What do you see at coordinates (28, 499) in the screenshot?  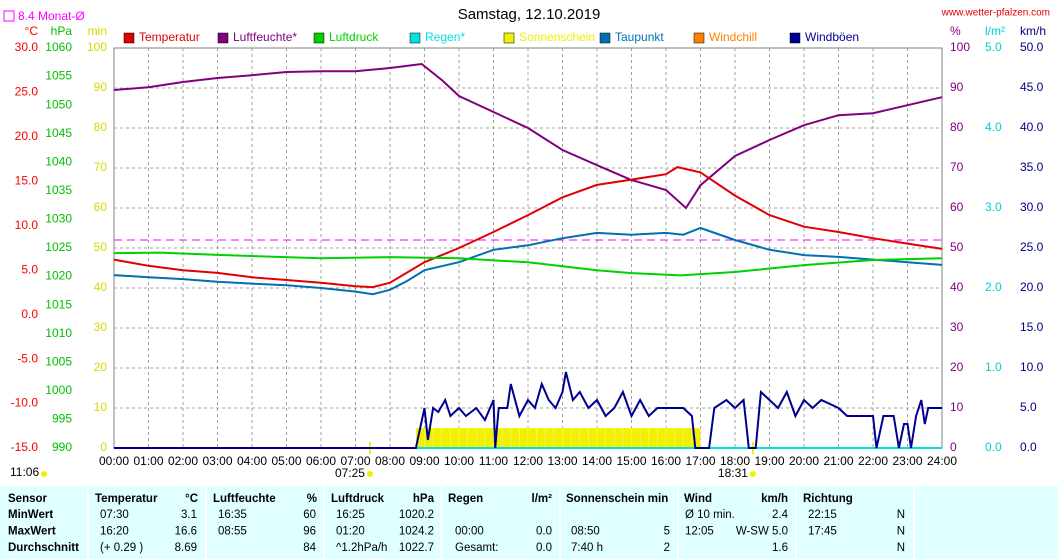 I see `table-header: Sensor` at bounding box center [28, 499].